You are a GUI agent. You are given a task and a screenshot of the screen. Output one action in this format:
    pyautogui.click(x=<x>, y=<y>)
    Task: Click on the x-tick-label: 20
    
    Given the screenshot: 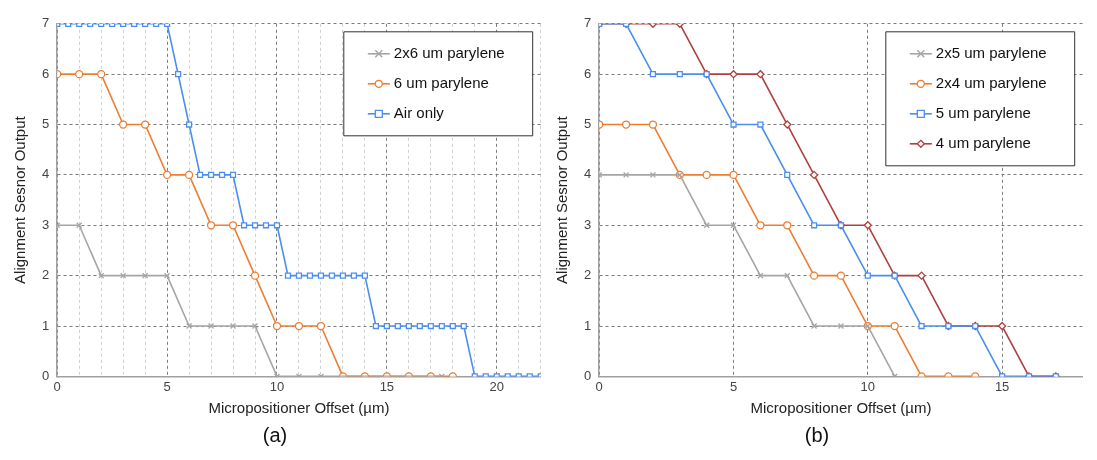 What is the action you would take?
    pyautogui.click(x=496, y=386)
    